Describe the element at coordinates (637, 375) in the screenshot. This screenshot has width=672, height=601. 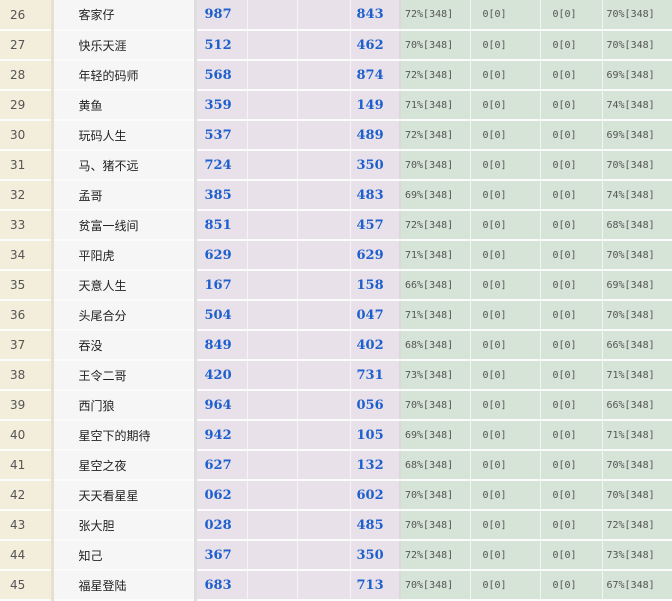
I see `rate-2-cell: 71%[348]` at that location.